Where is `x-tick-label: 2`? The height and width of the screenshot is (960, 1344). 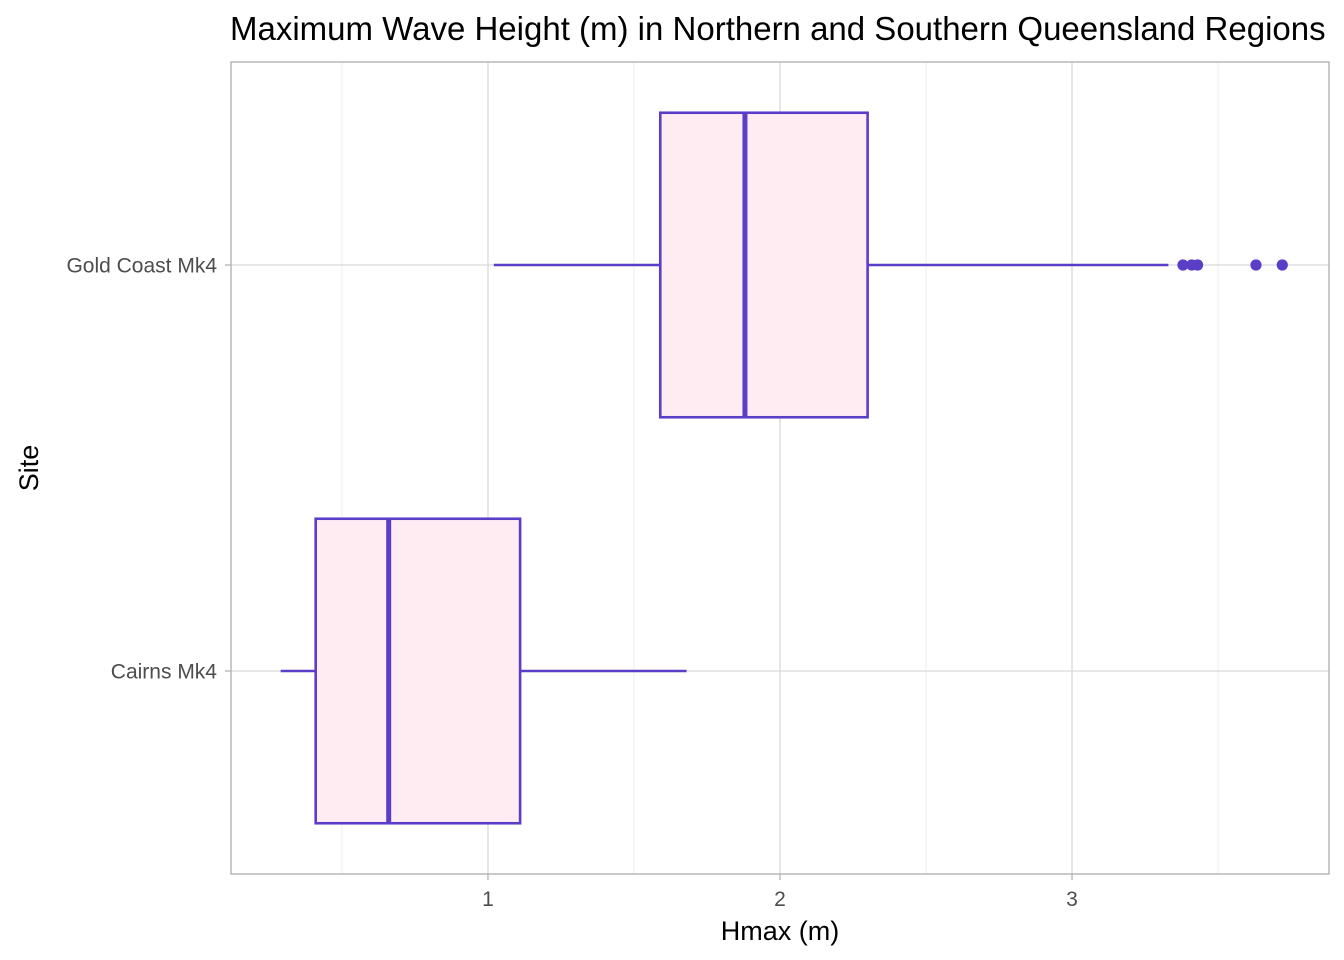 x-tick-label: 2 is located at coordinates (780, 899).